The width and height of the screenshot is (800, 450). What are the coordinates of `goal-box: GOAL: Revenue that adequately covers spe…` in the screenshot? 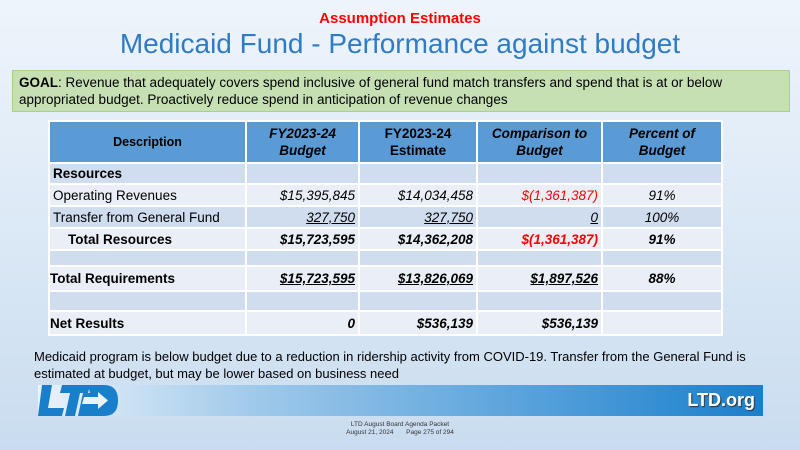 It's located at (401, 91).